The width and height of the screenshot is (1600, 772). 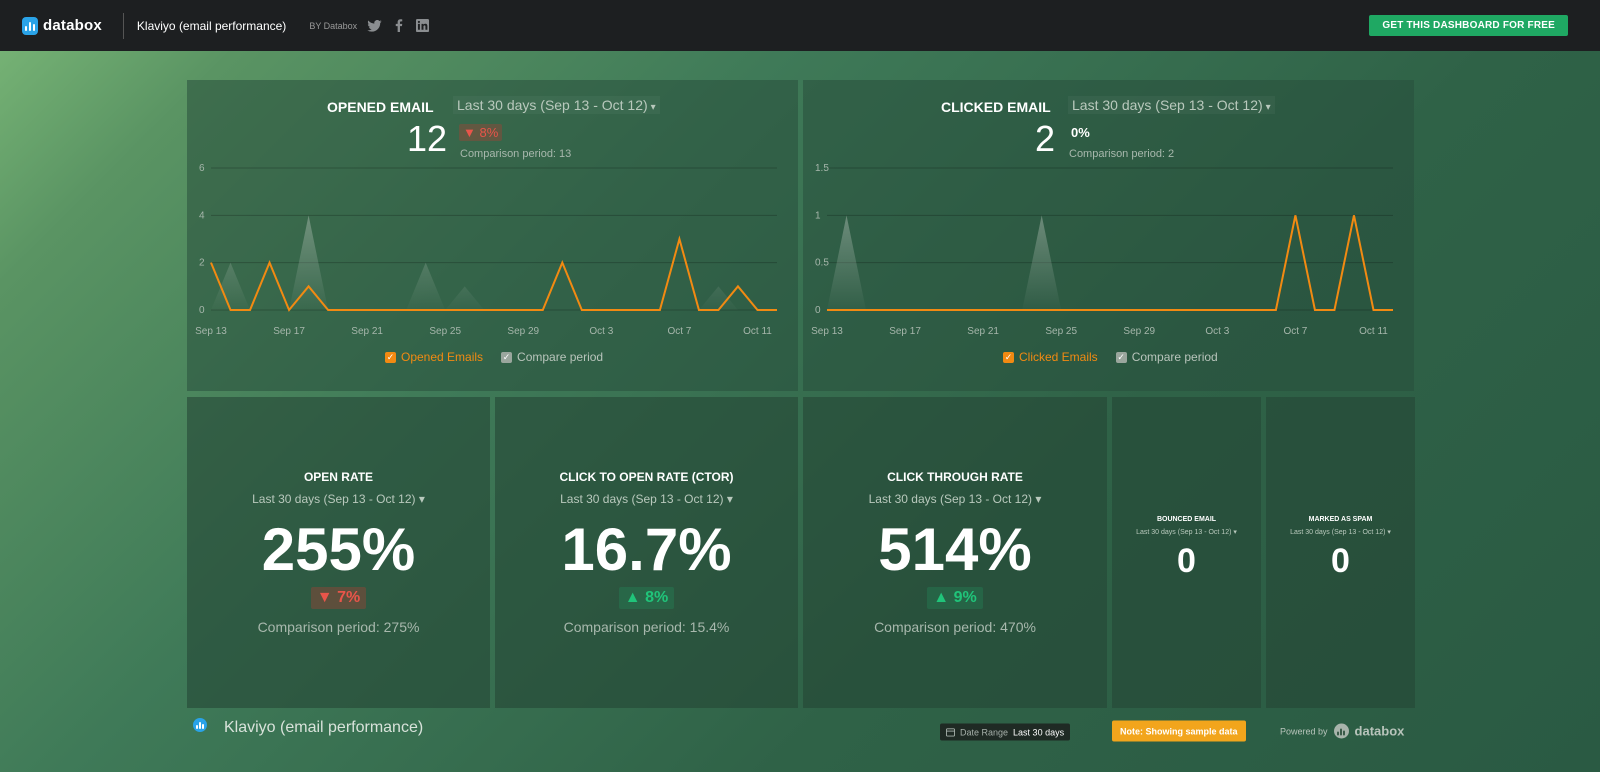 What do you see at coordinates (1058, 357) in the screenshot?
I see `legend-label: Clicked Emails` at bounding box center [1058, 357].